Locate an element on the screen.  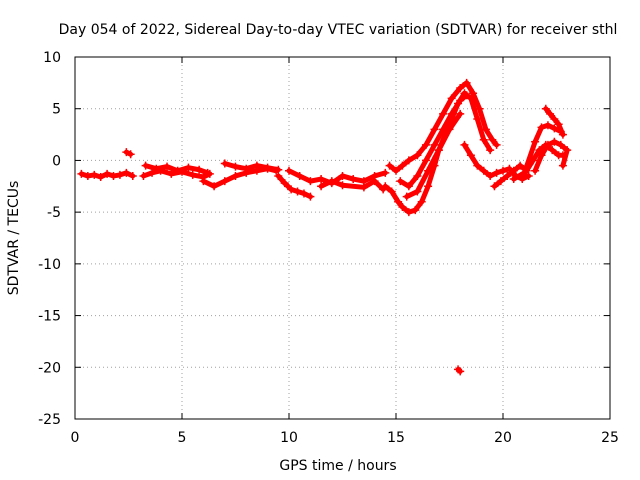
series-seg9 is located at coordinates (352, 185).